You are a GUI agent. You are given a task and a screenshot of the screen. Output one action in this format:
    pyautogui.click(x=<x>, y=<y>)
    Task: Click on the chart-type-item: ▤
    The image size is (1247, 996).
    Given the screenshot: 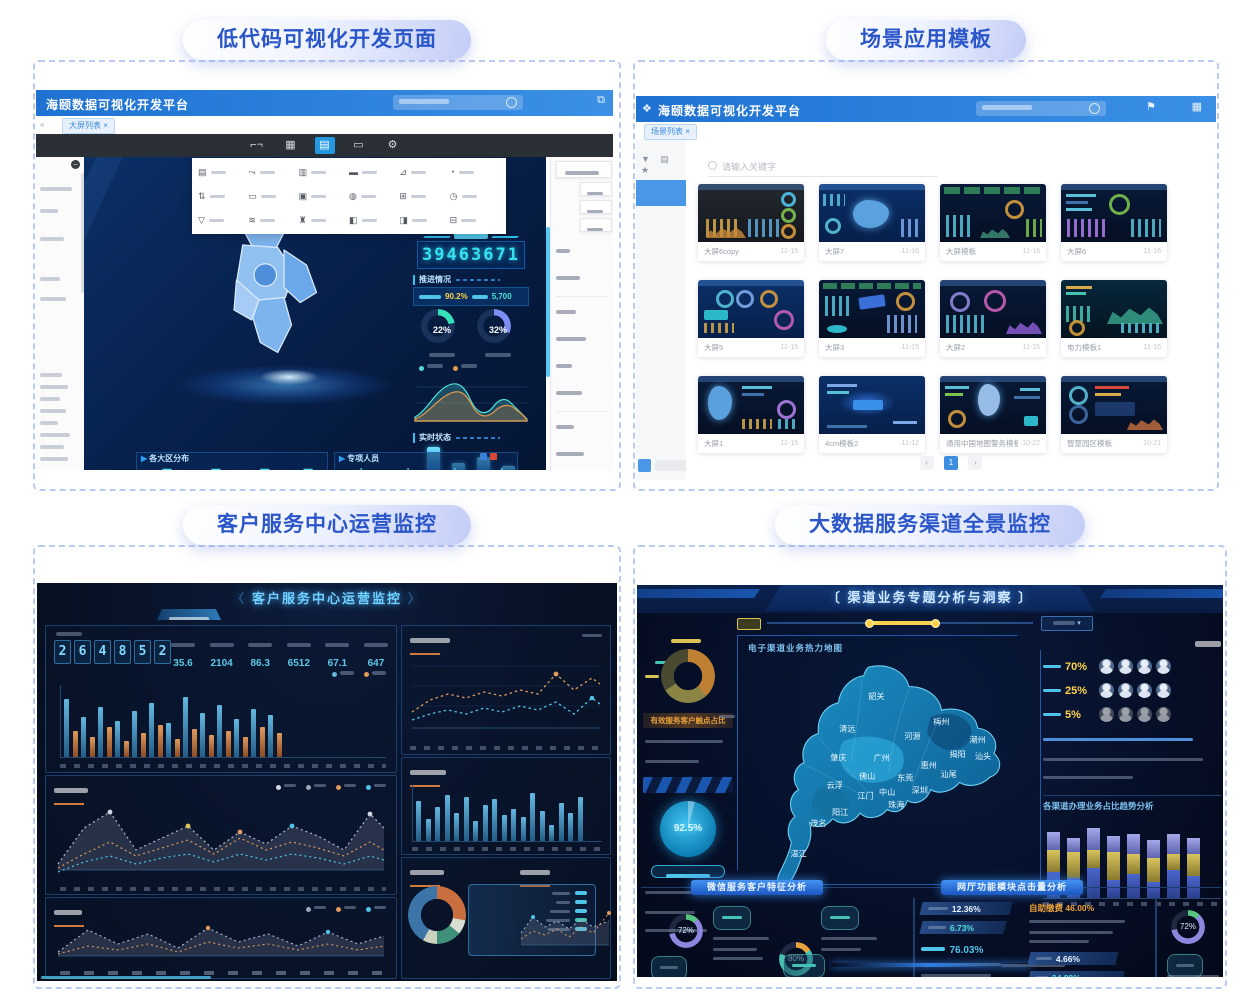 What is the action you would take?
    pyautogui.click(x=223, y=172)
    